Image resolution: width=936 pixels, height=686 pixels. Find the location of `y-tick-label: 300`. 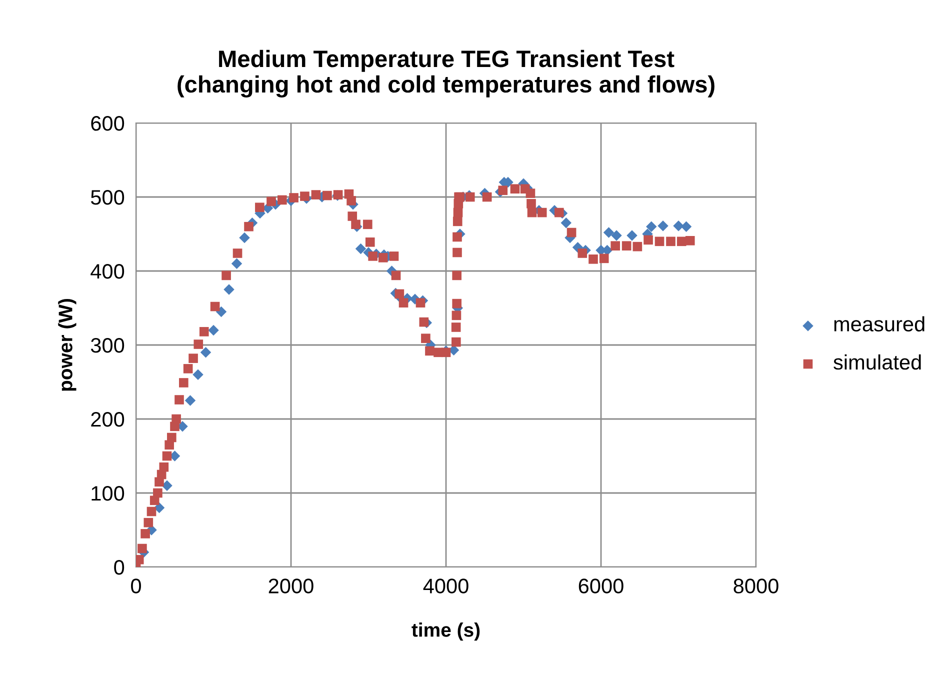

y-tick-label: 300 is located at coordinates (107, 345).